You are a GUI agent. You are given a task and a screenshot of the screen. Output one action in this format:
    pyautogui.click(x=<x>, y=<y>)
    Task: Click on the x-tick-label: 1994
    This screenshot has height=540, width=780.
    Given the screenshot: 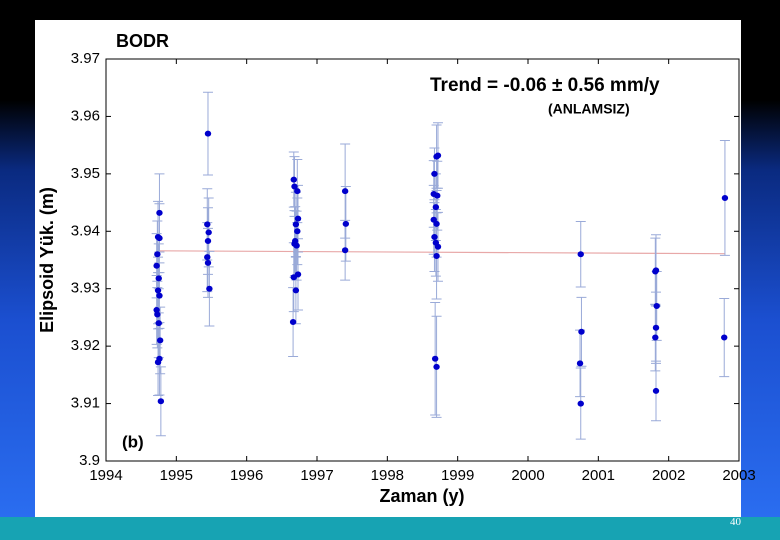 What is the action you would take?
    pyautogui.click(x=105, y=475)
    